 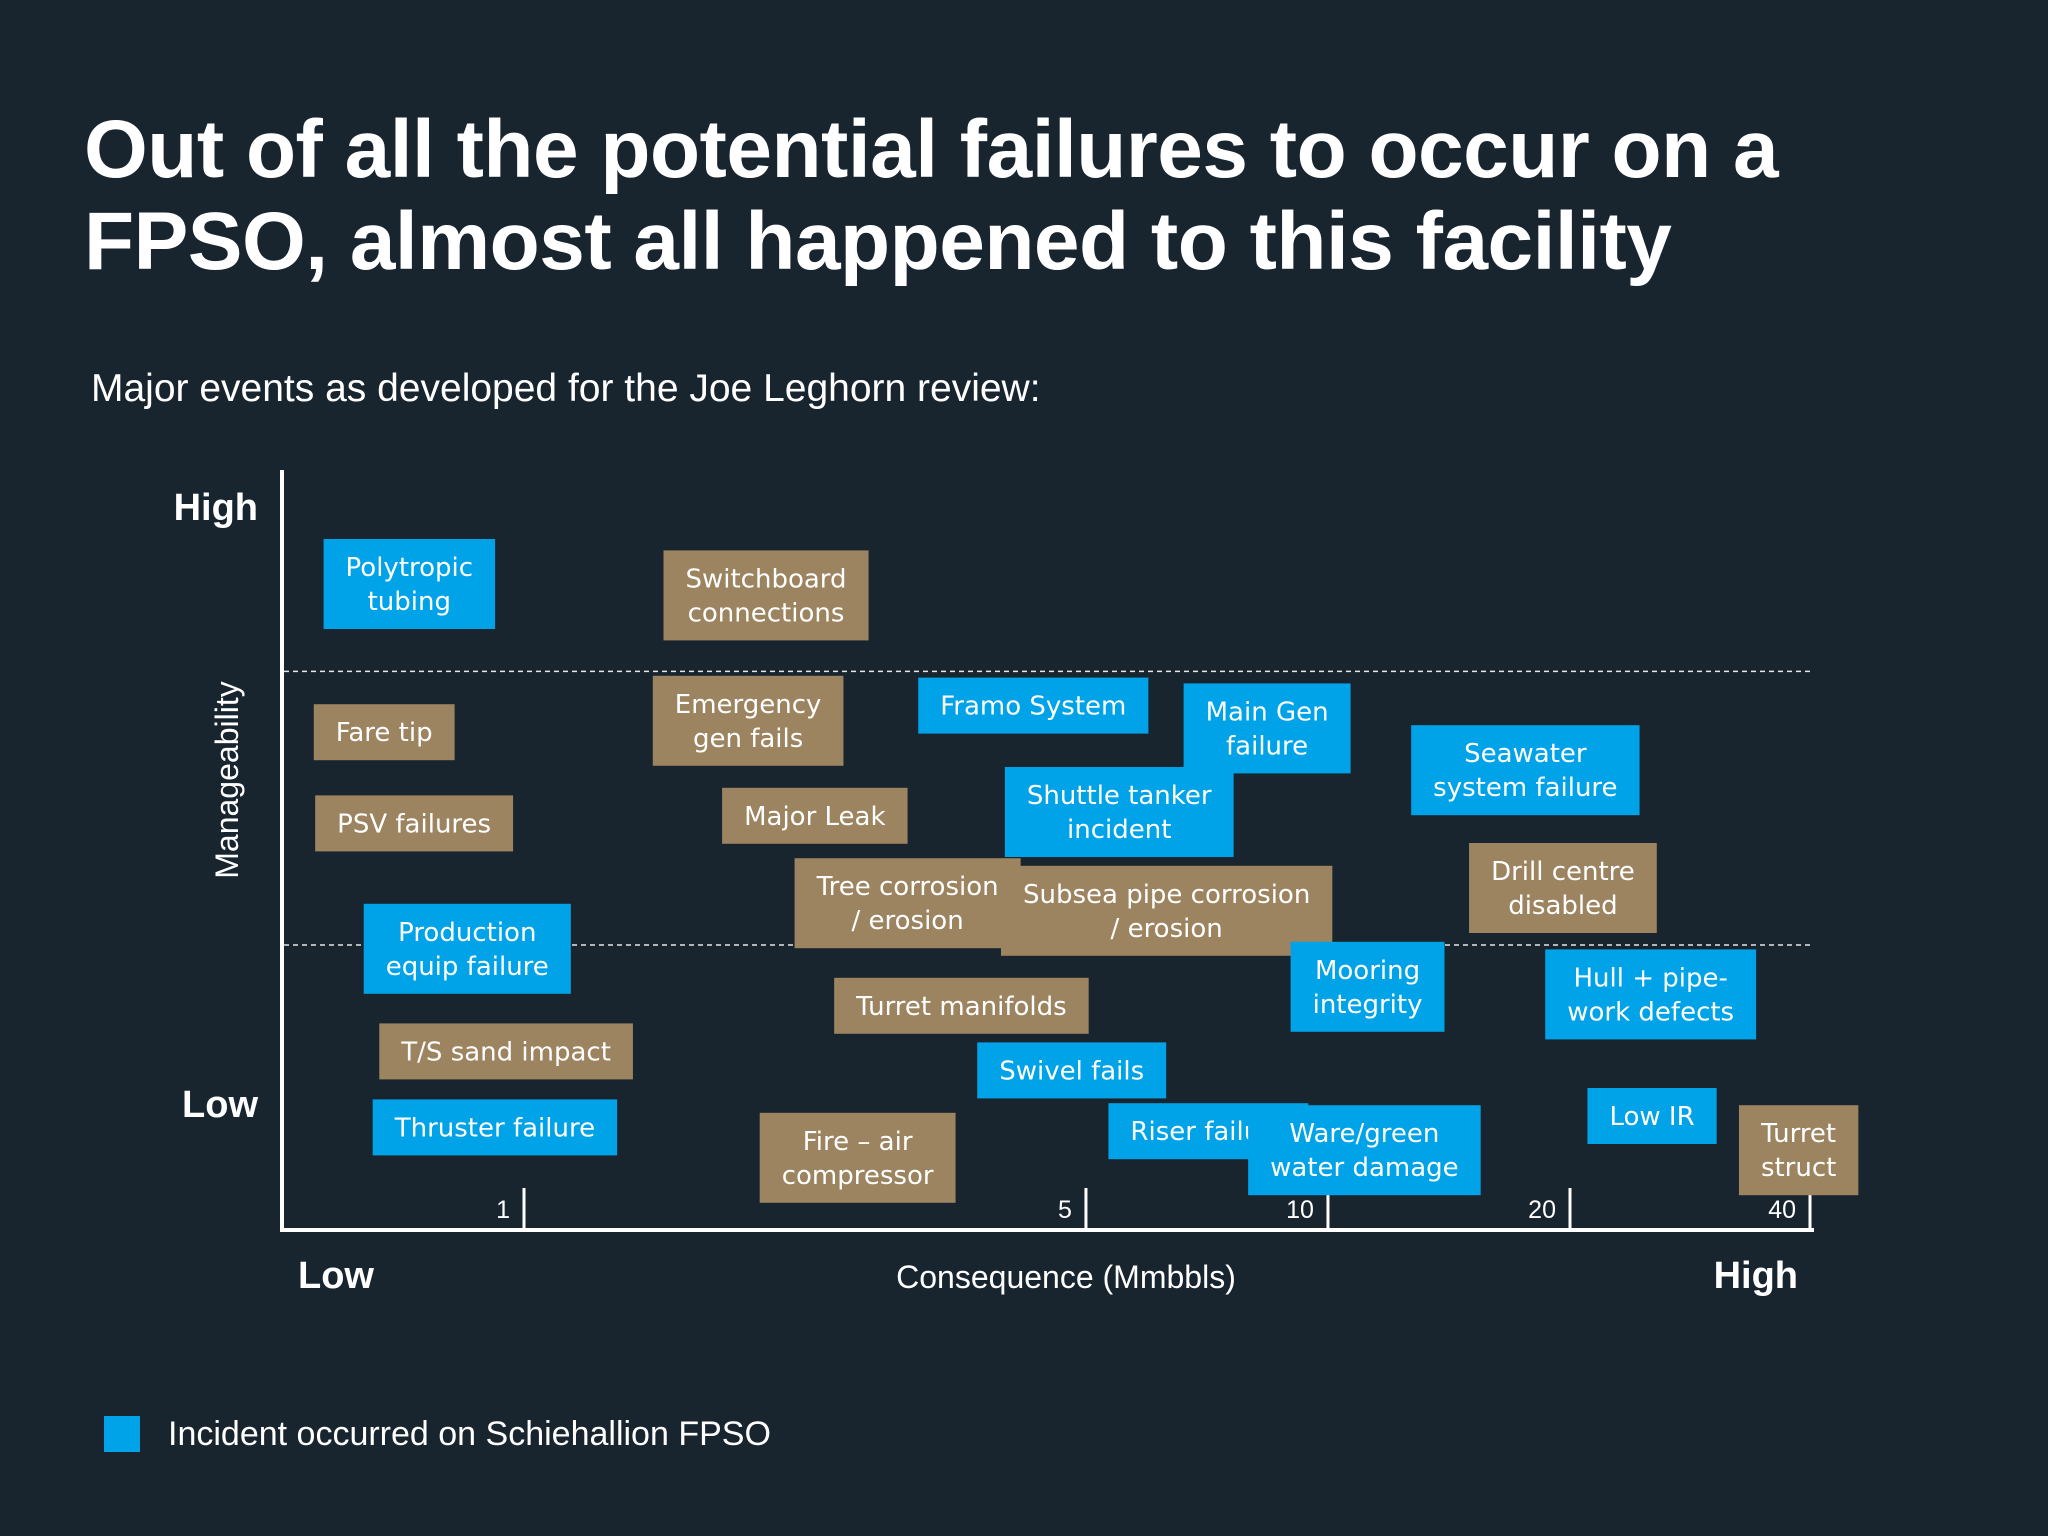 I want to click on event-box: Hull + pipe-work defects, so click(x=1651, y=994).